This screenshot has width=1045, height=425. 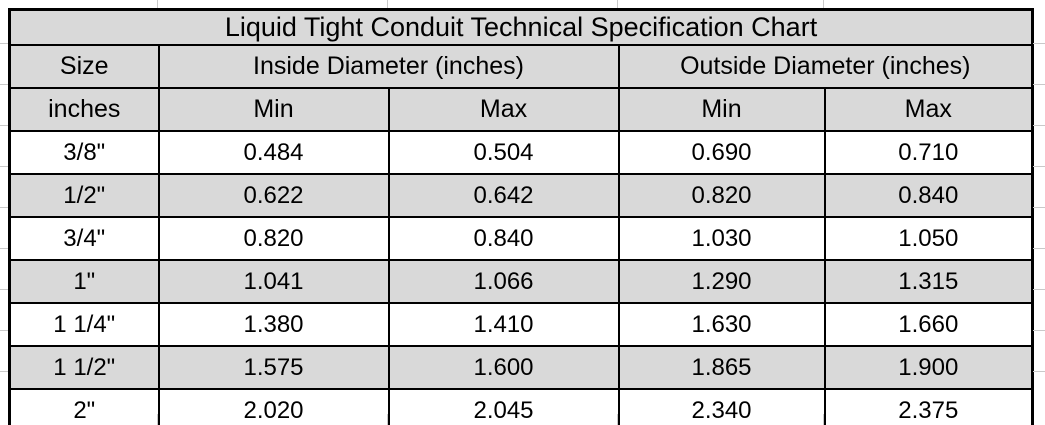 What do you see at coordinates (721, 367) in the screenshot?
I see `od-min-cell: 1.865` at bounding box center [721, 367].